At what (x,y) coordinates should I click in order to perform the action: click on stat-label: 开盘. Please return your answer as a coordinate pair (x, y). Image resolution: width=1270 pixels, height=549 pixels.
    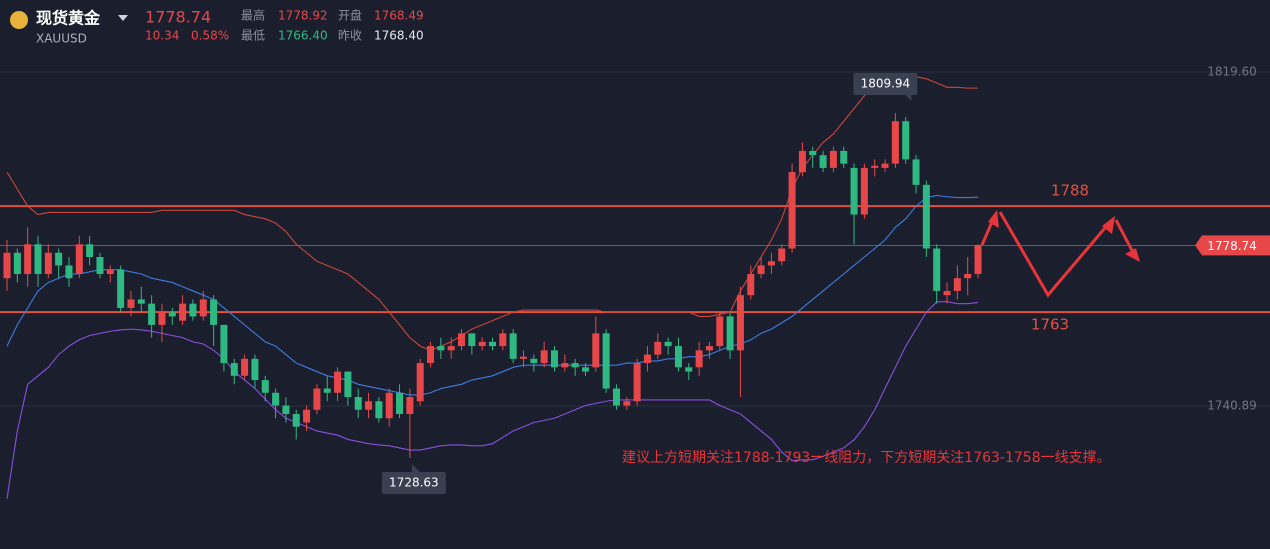
    Looking at the image, I should click on (350, 15).